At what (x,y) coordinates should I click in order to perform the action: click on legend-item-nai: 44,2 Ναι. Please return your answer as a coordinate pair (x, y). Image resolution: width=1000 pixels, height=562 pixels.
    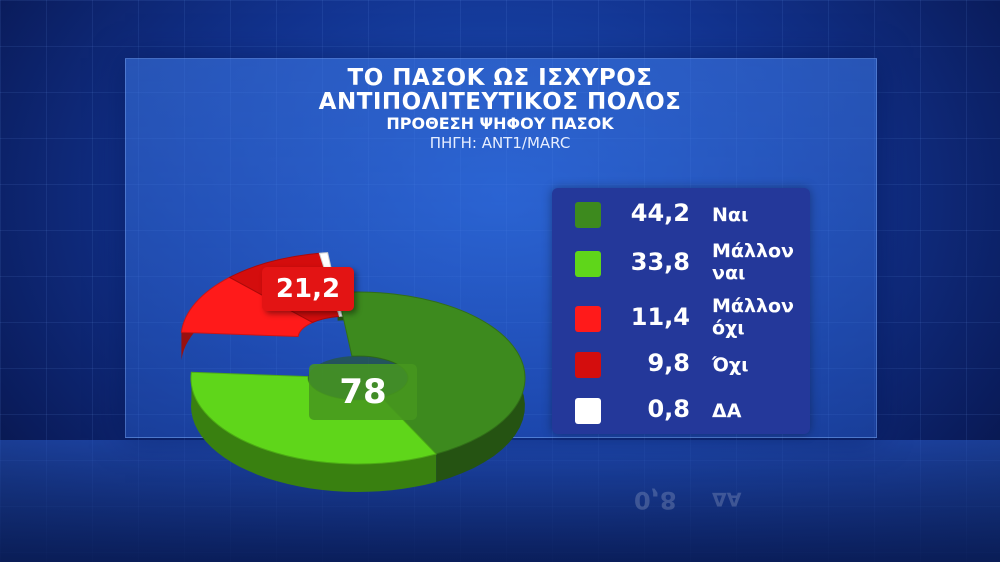
    Looking at the image, I should click on (681, 213).